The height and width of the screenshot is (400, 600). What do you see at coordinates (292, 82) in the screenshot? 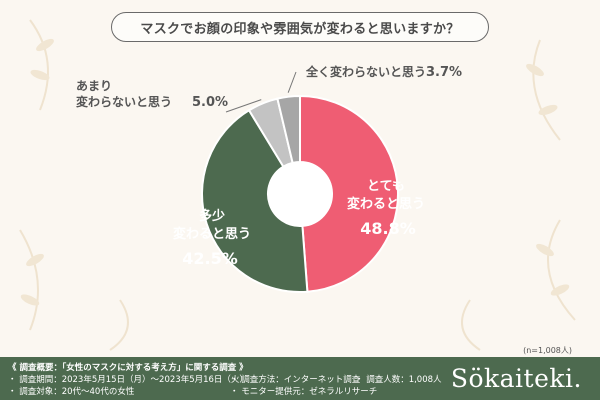
I see `slice-4-leader-line` at bounding box center [292, 82].